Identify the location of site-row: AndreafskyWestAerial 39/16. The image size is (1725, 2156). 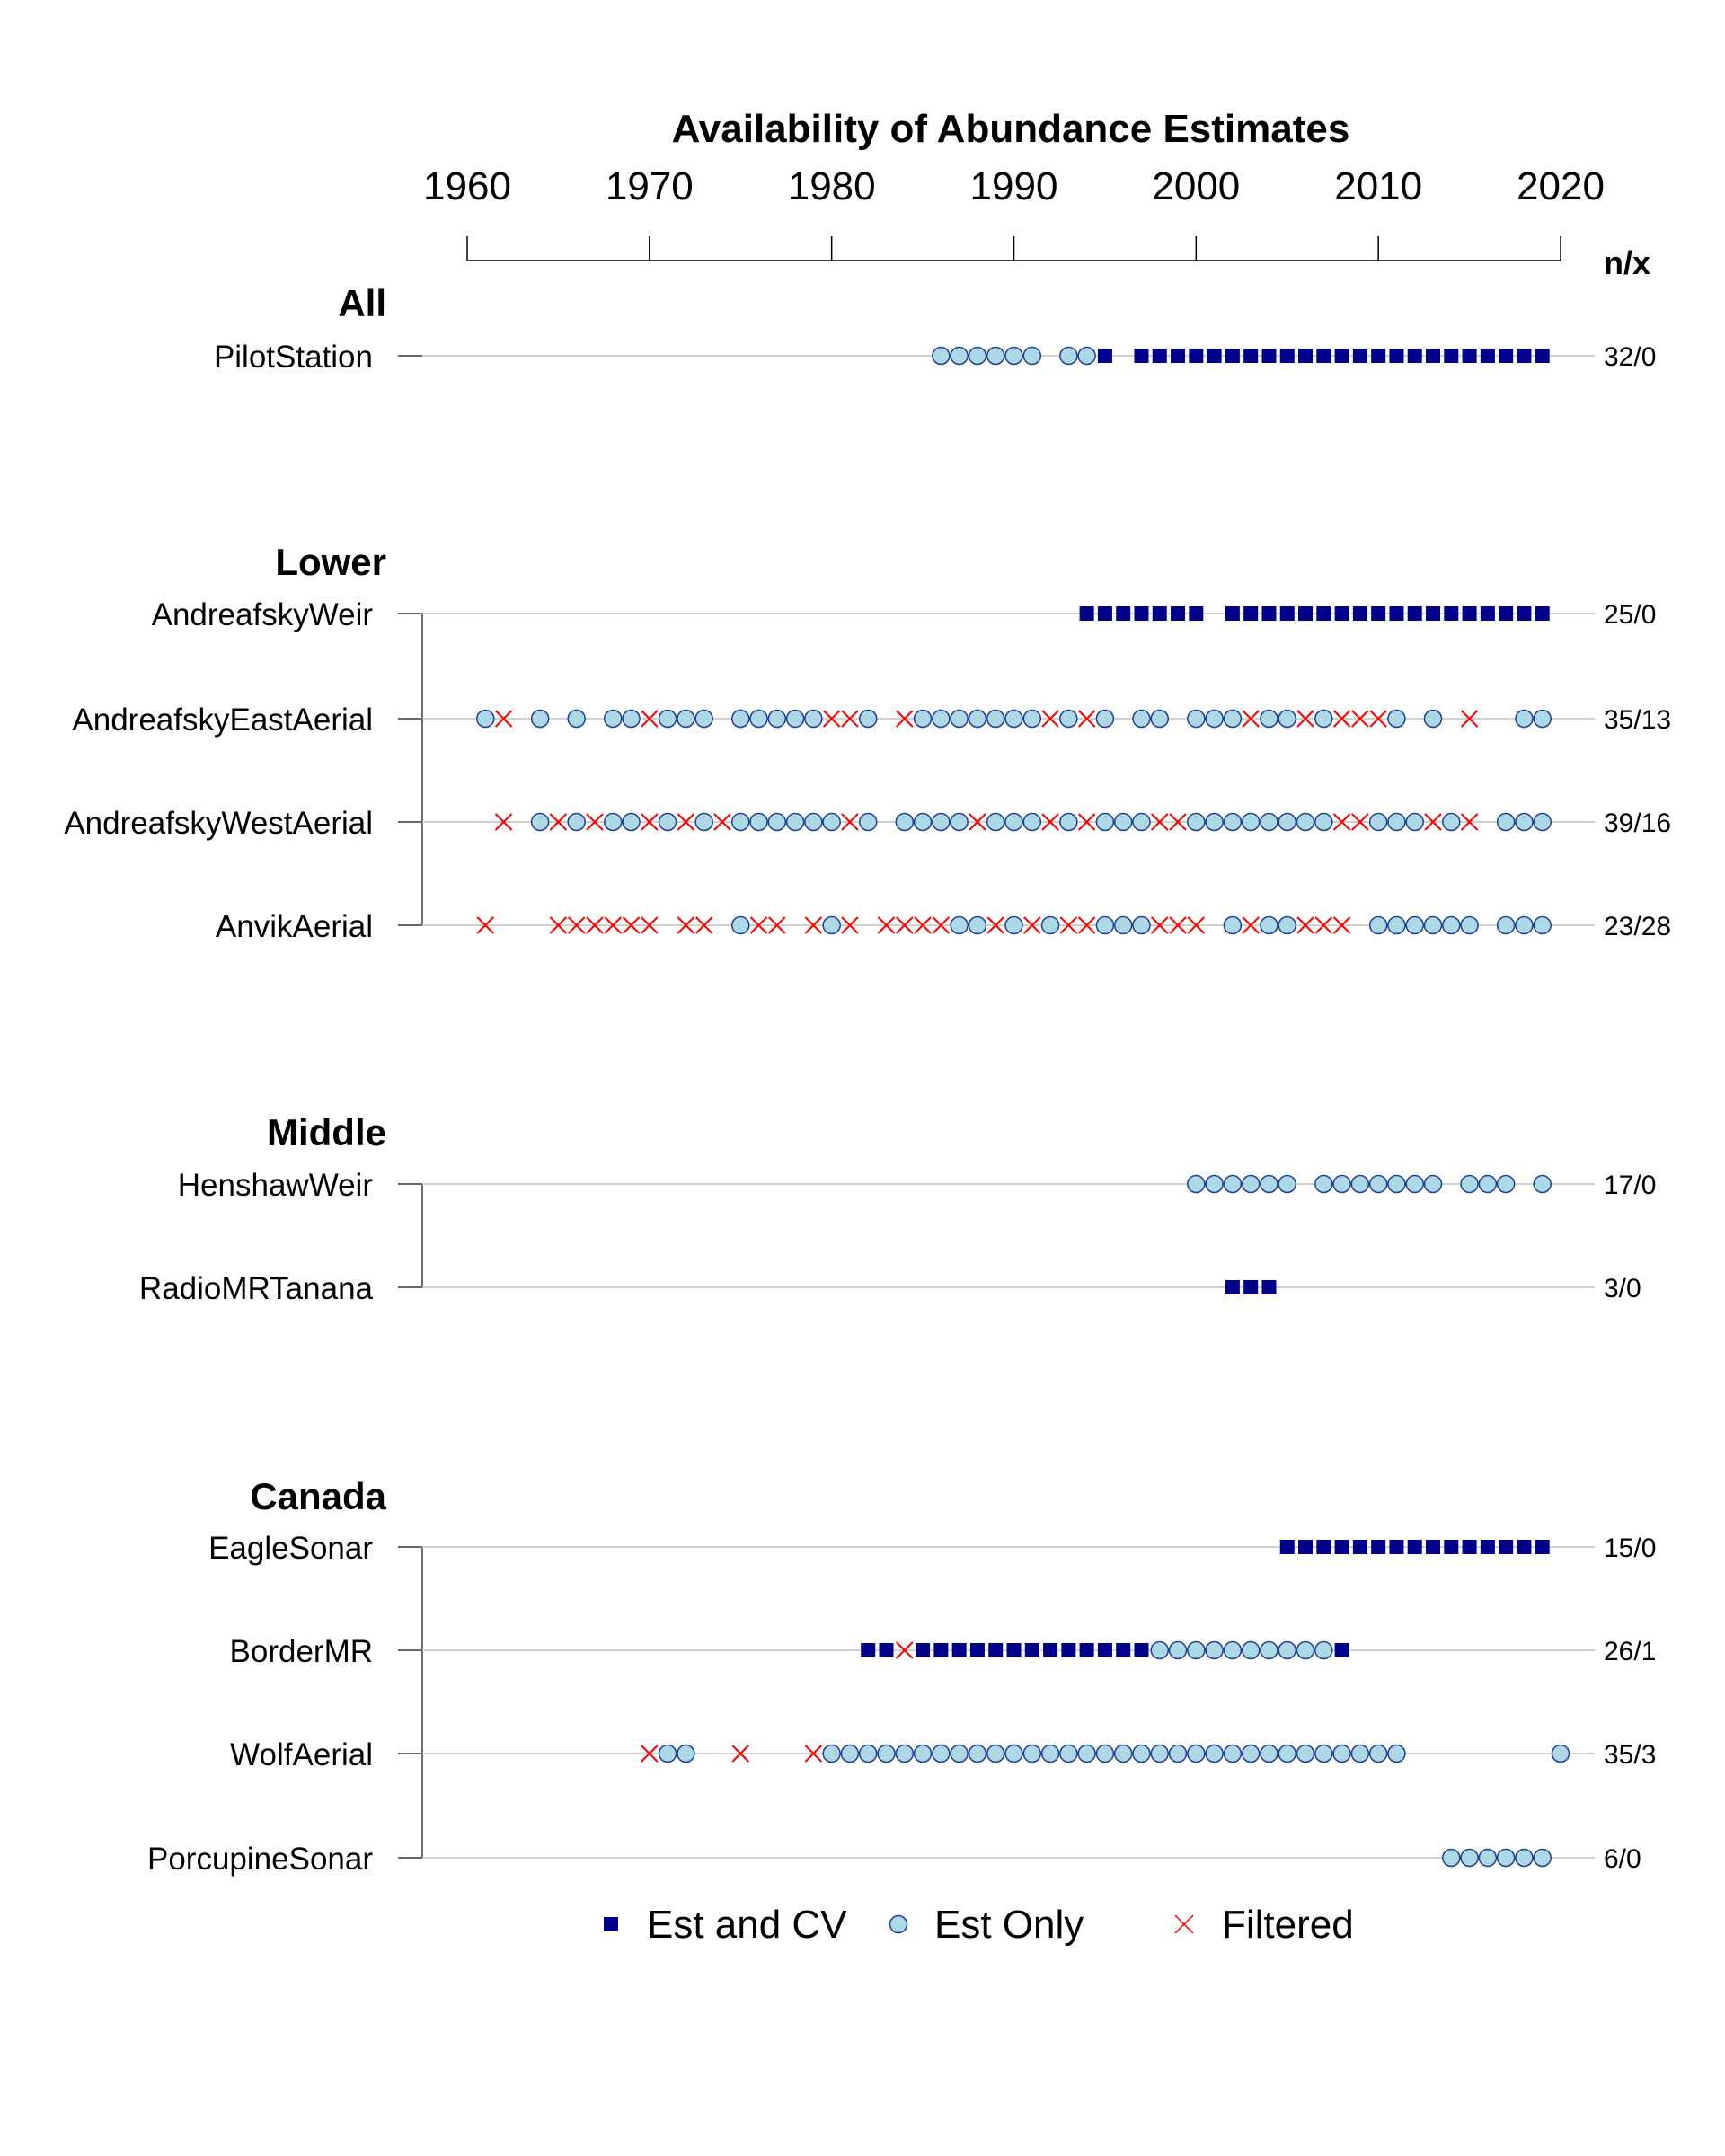
(867, 824).